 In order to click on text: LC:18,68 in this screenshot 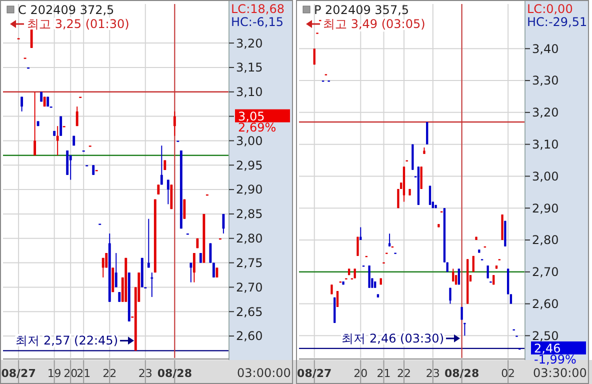, I will do `click(257, 9)`.